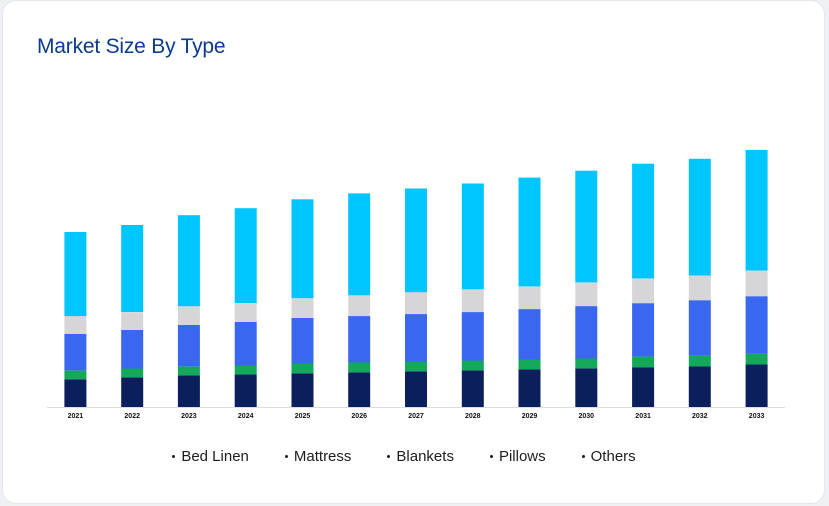 This screenshot has height=506, width=829. I want to click on bar-mattress-2025, so click(302, 368).